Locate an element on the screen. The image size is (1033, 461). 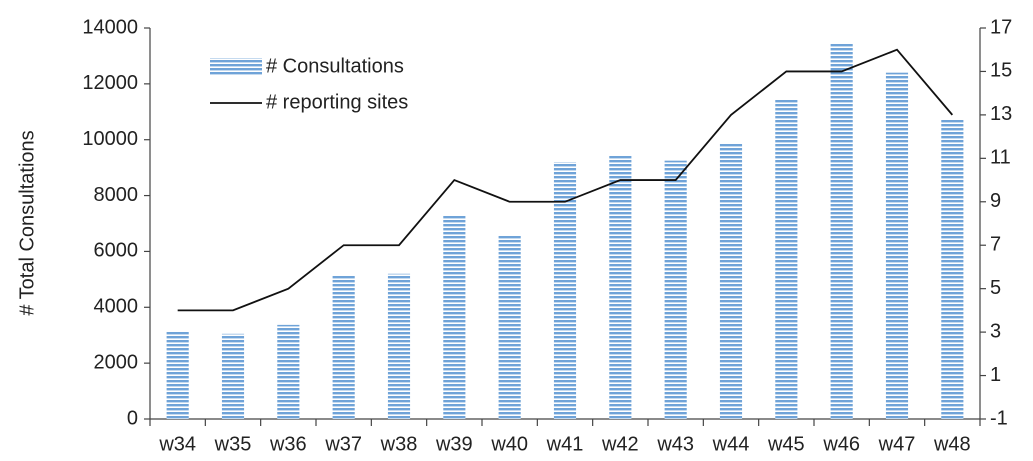
y2-tick-label: -1 is located at coordinates (999, 418).